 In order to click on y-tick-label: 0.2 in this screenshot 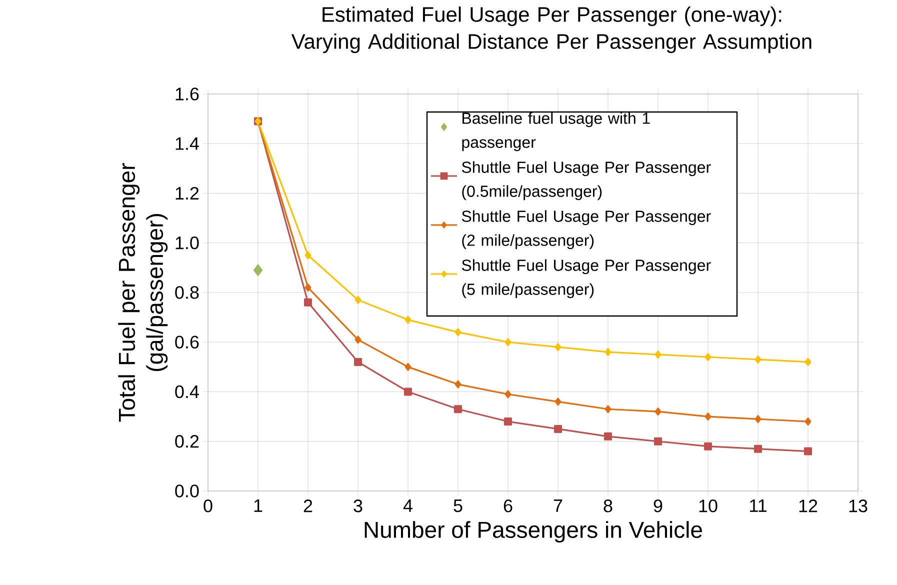, I will do `click(187, 441)`.